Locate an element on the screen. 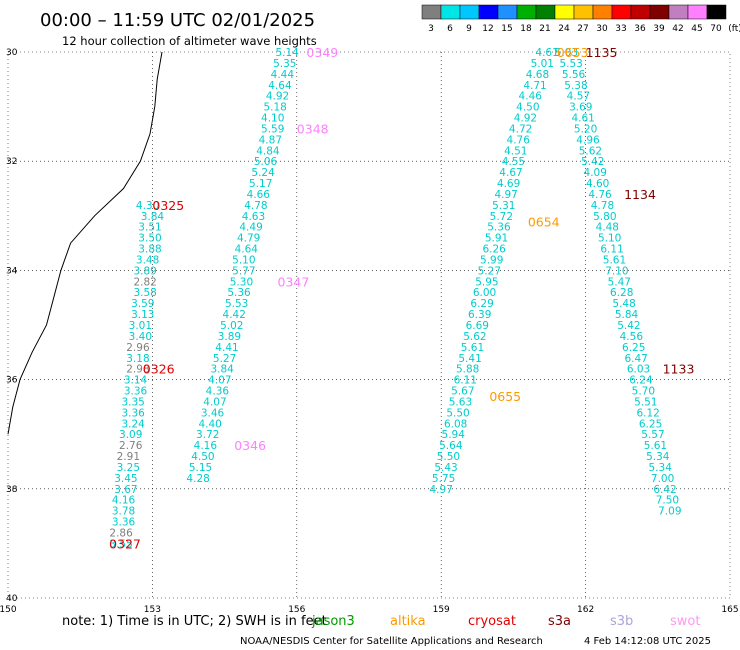 The height and width of the screenshot is (650, 740). wave-height-value: 2.96 is located at coordinates (138, 348).